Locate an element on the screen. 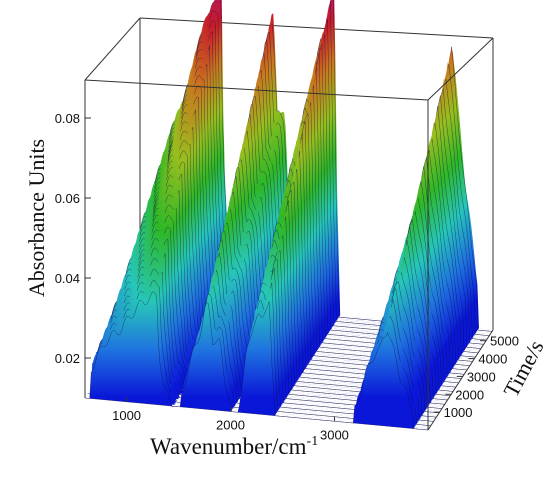  z-axis-ticks: 1000 2000 3000 4000 5000 is located at coordinates (476, 377).